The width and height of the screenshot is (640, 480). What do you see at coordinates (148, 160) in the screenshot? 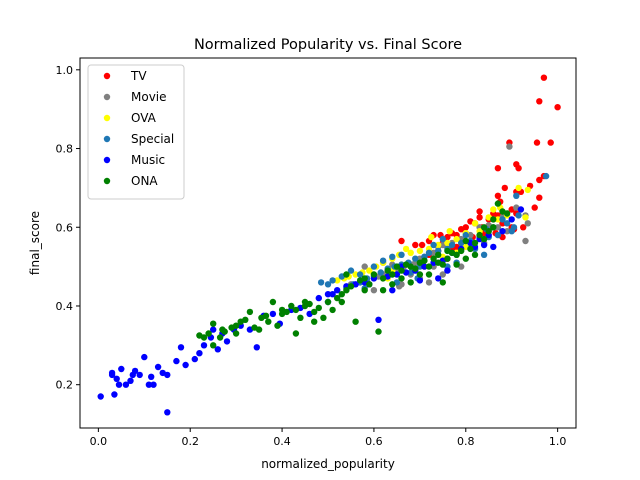
I see `legend-label: Music` at bounding box center [148, 160].